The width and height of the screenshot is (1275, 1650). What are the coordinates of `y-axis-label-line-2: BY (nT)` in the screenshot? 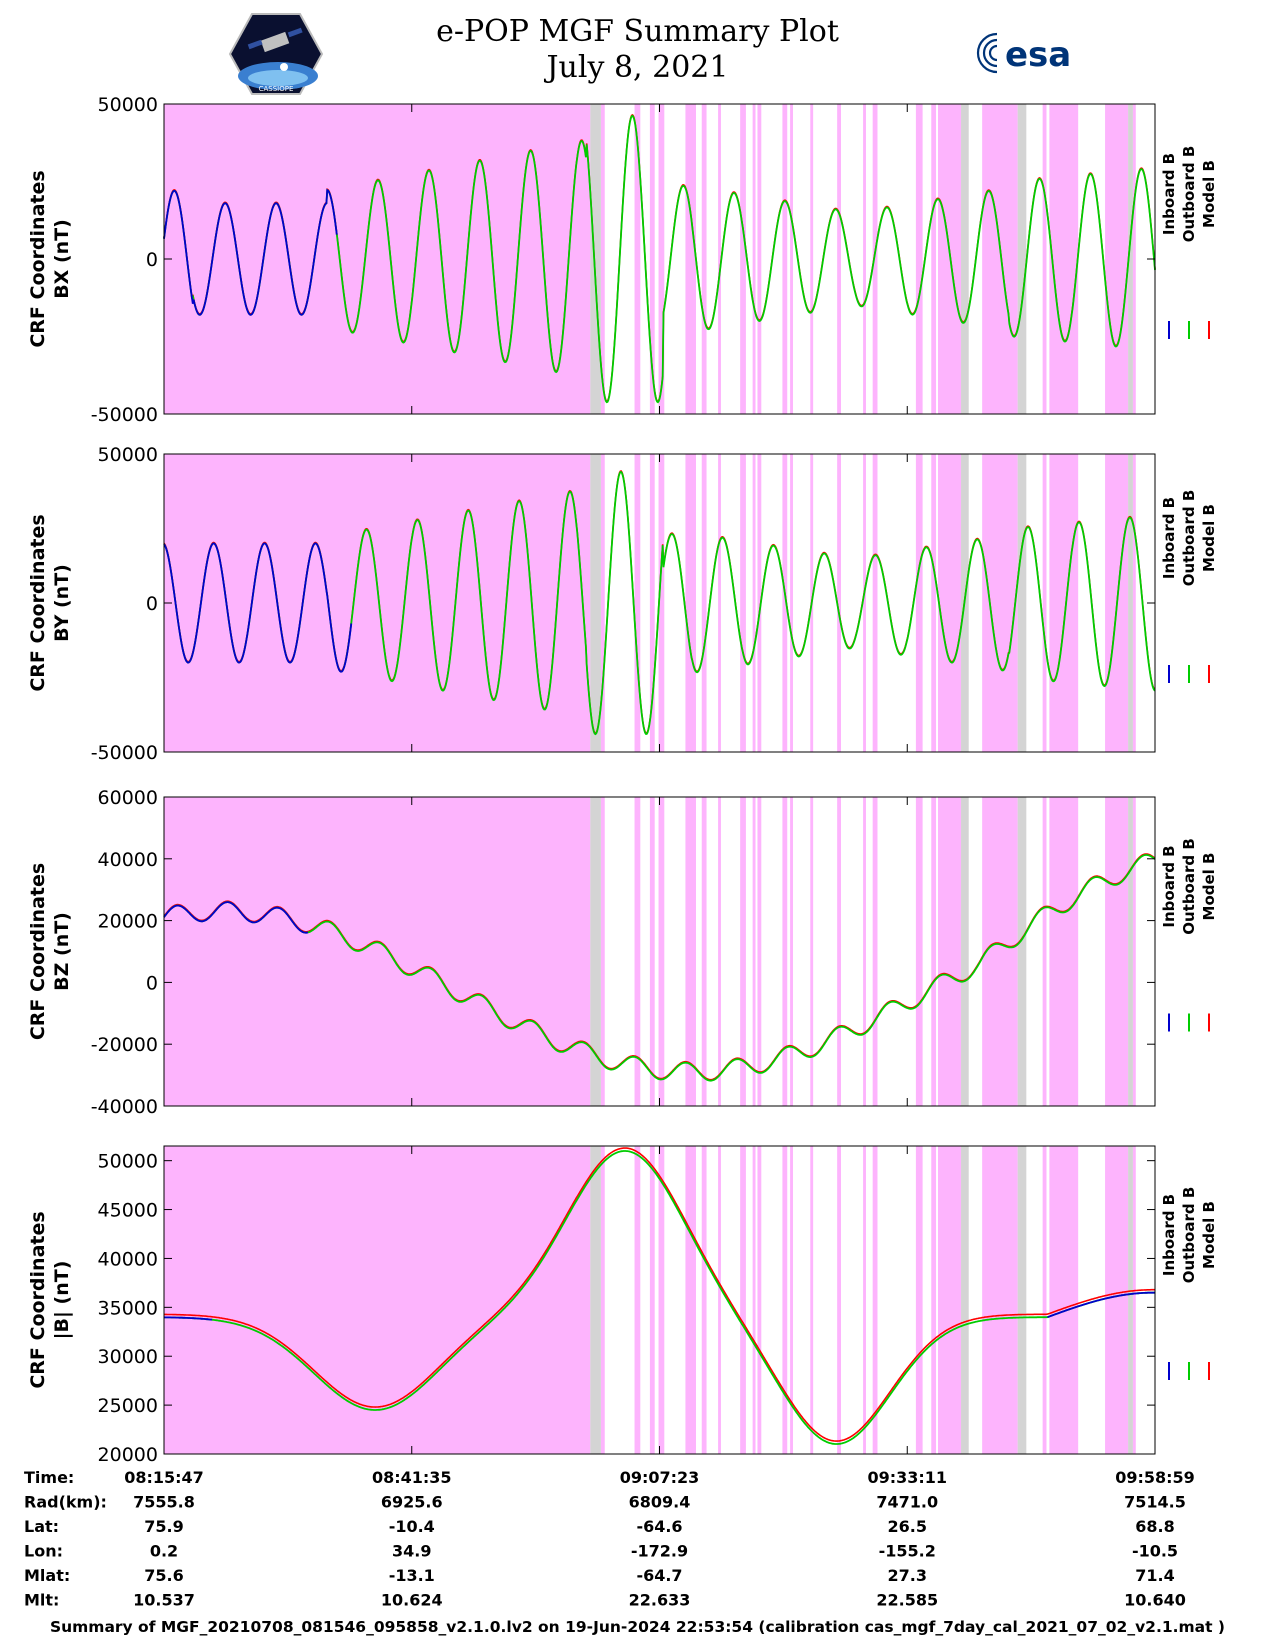 It's located at (62, 603).